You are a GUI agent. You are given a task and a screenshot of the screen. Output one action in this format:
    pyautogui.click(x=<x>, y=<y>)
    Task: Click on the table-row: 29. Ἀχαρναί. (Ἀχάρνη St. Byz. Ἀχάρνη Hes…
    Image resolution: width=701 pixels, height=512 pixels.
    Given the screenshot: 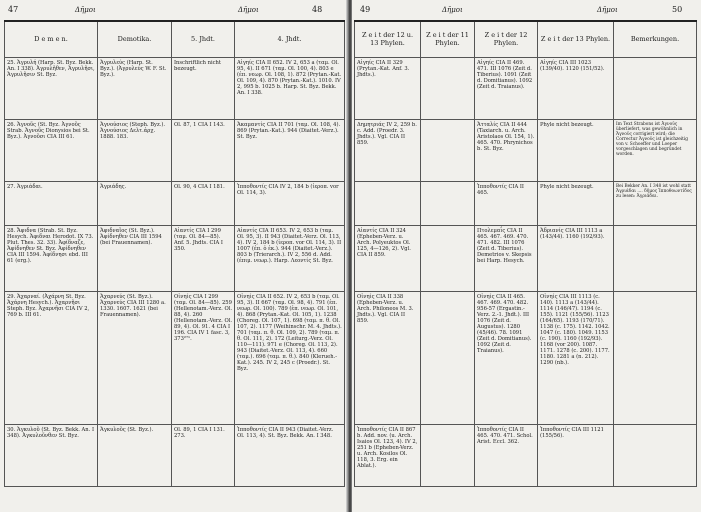 What is the action you would take?
    pyautogui.click(x=174, y=357)
    